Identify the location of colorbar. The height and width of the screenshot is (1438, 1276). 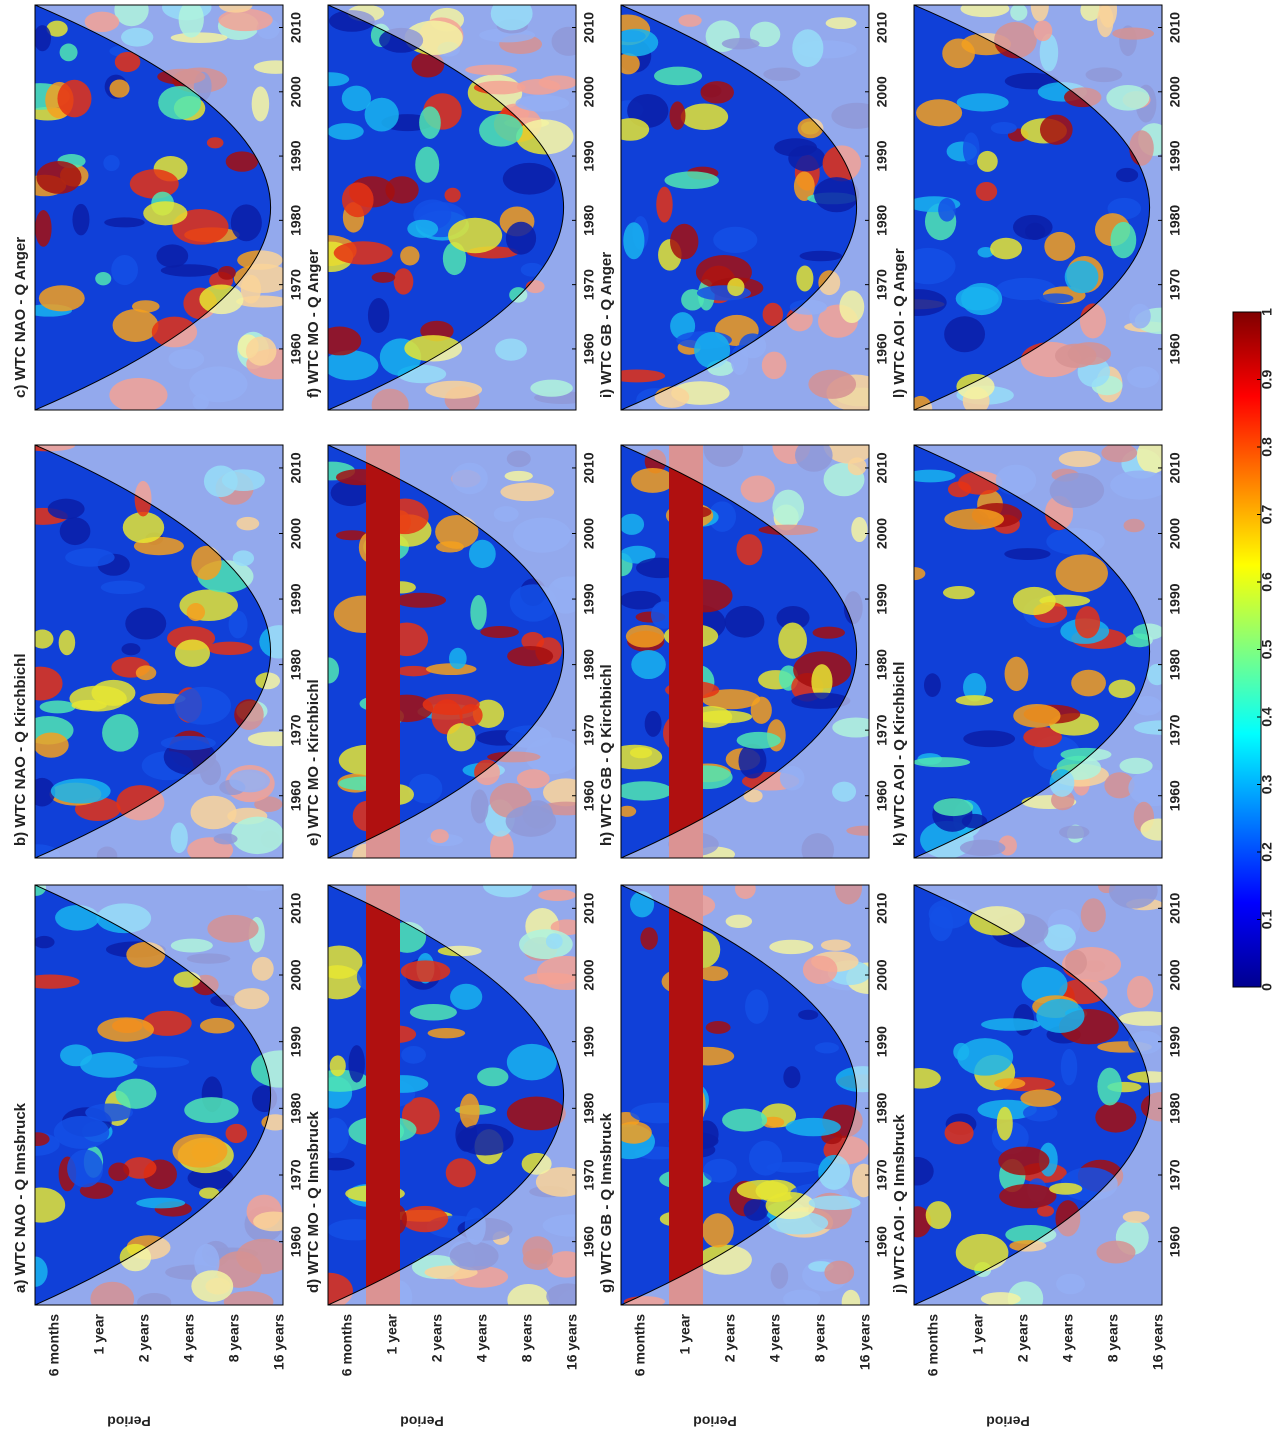
(1247, 649).